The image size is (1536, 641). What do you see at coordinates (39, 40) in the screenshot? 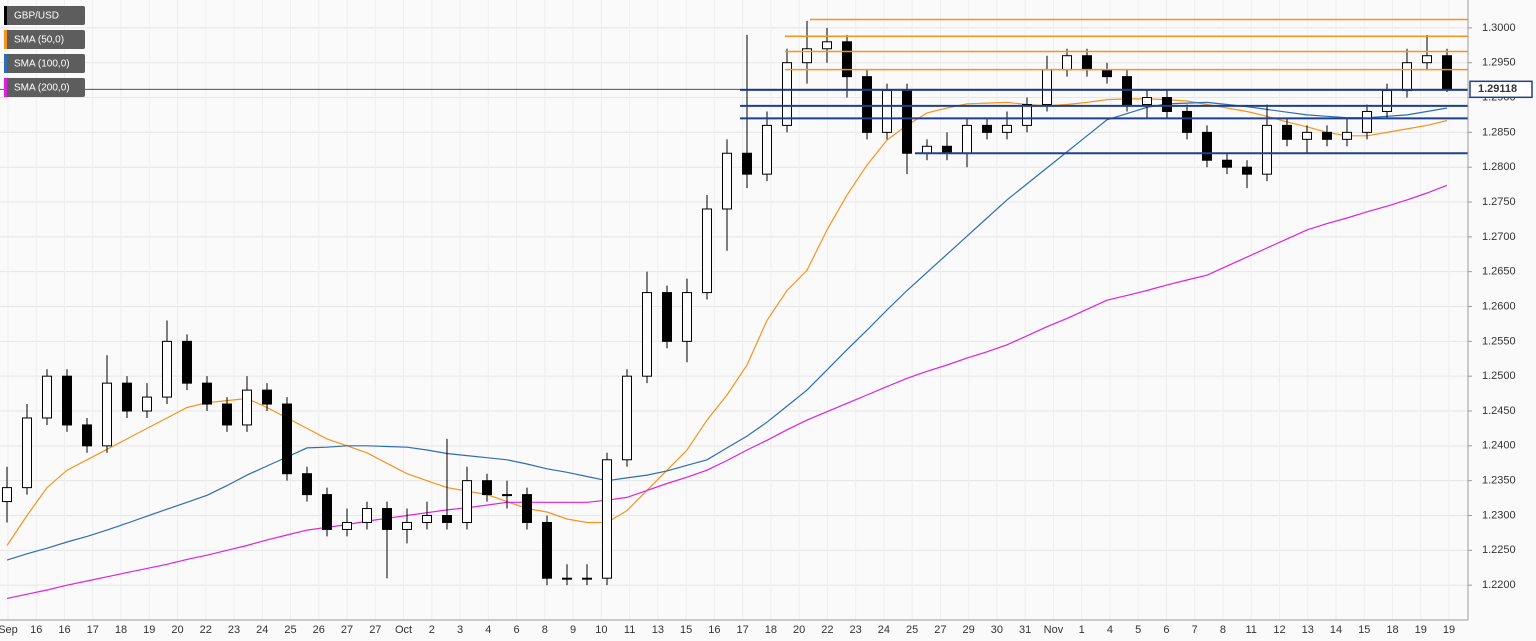
I see `legend-label: SMA (50,0)` at bounding box center [39, 40].